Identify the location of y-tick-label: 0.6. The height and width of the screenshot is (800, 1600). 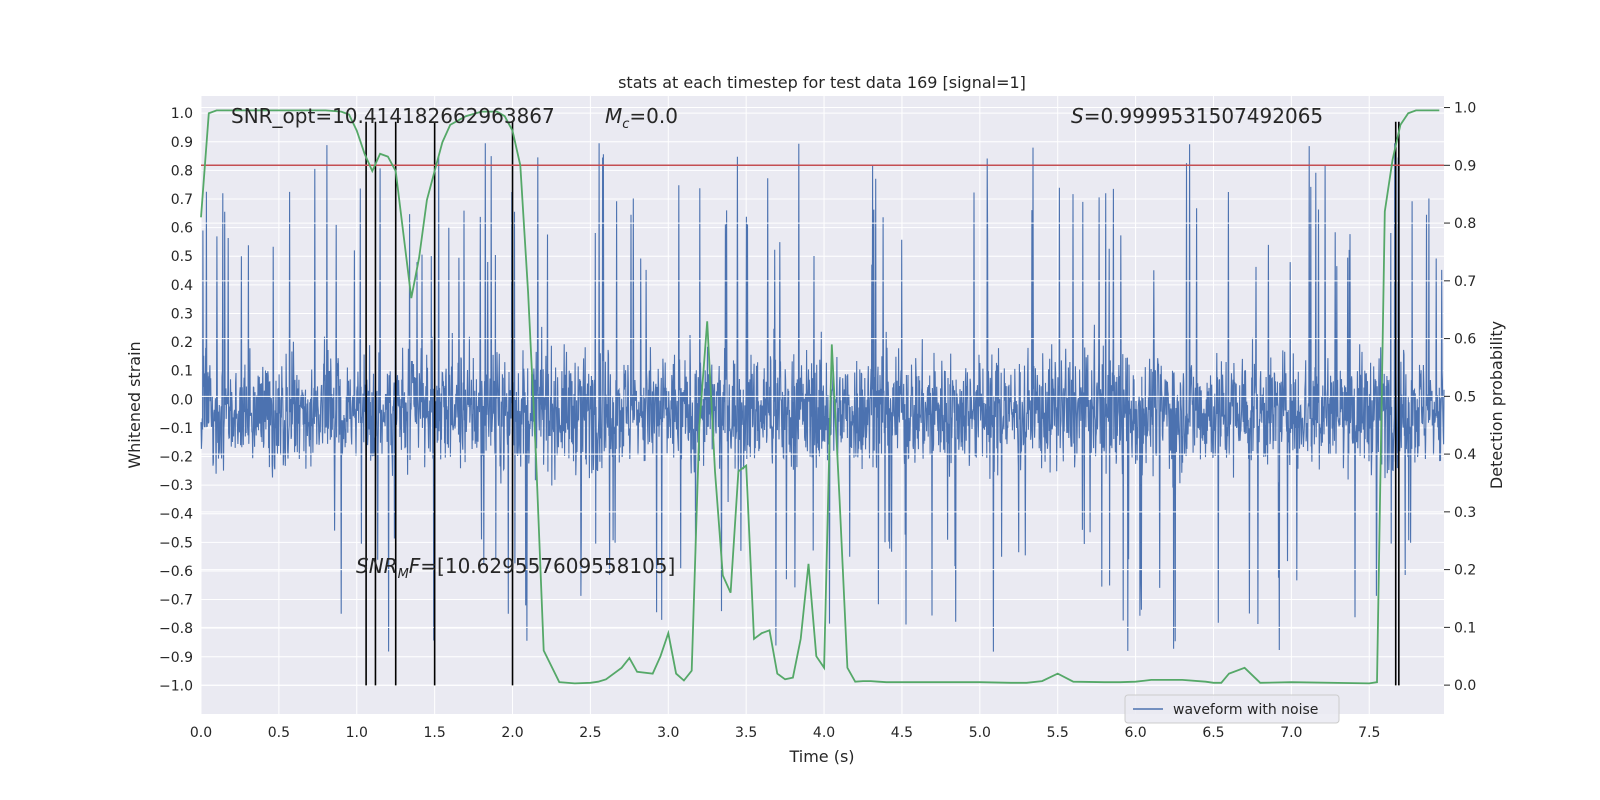
(182, 229).